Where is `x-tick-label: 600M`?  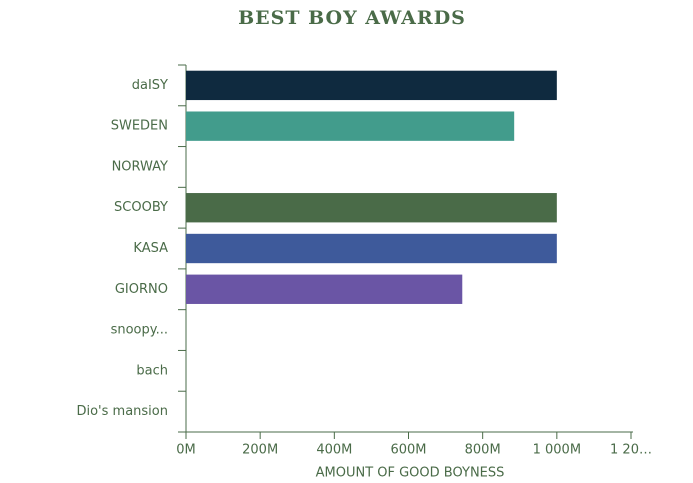
x-tick-label: 600M is located at coordinates (408, 450).